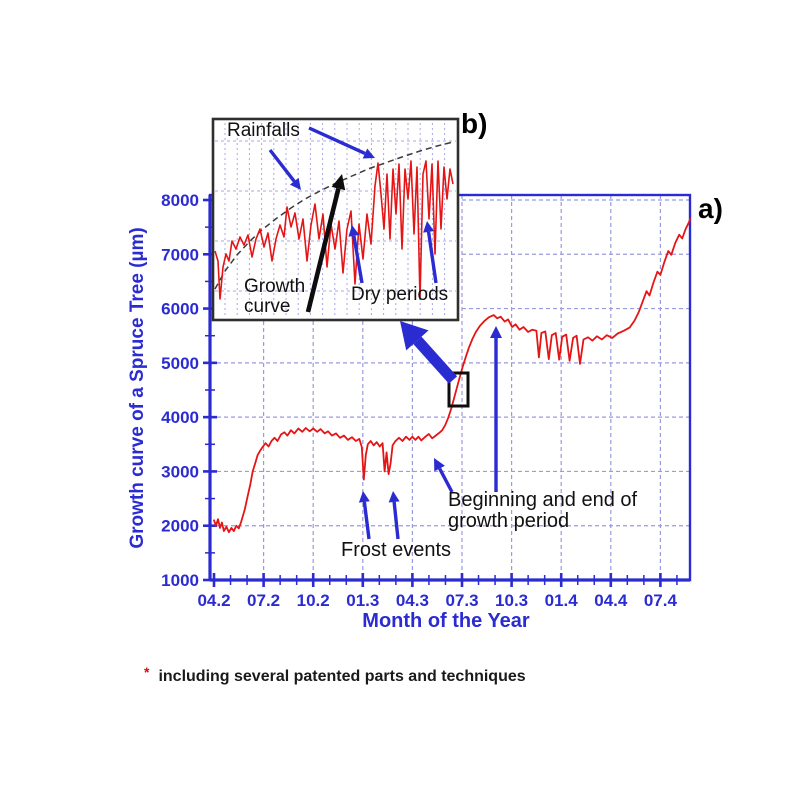 Image resolution: width=800 pixels, height=800 pixels. Describe the element at coordinates (396, 550) in the screenshot. I see `annotation-frost-events: Frost events` at that location.